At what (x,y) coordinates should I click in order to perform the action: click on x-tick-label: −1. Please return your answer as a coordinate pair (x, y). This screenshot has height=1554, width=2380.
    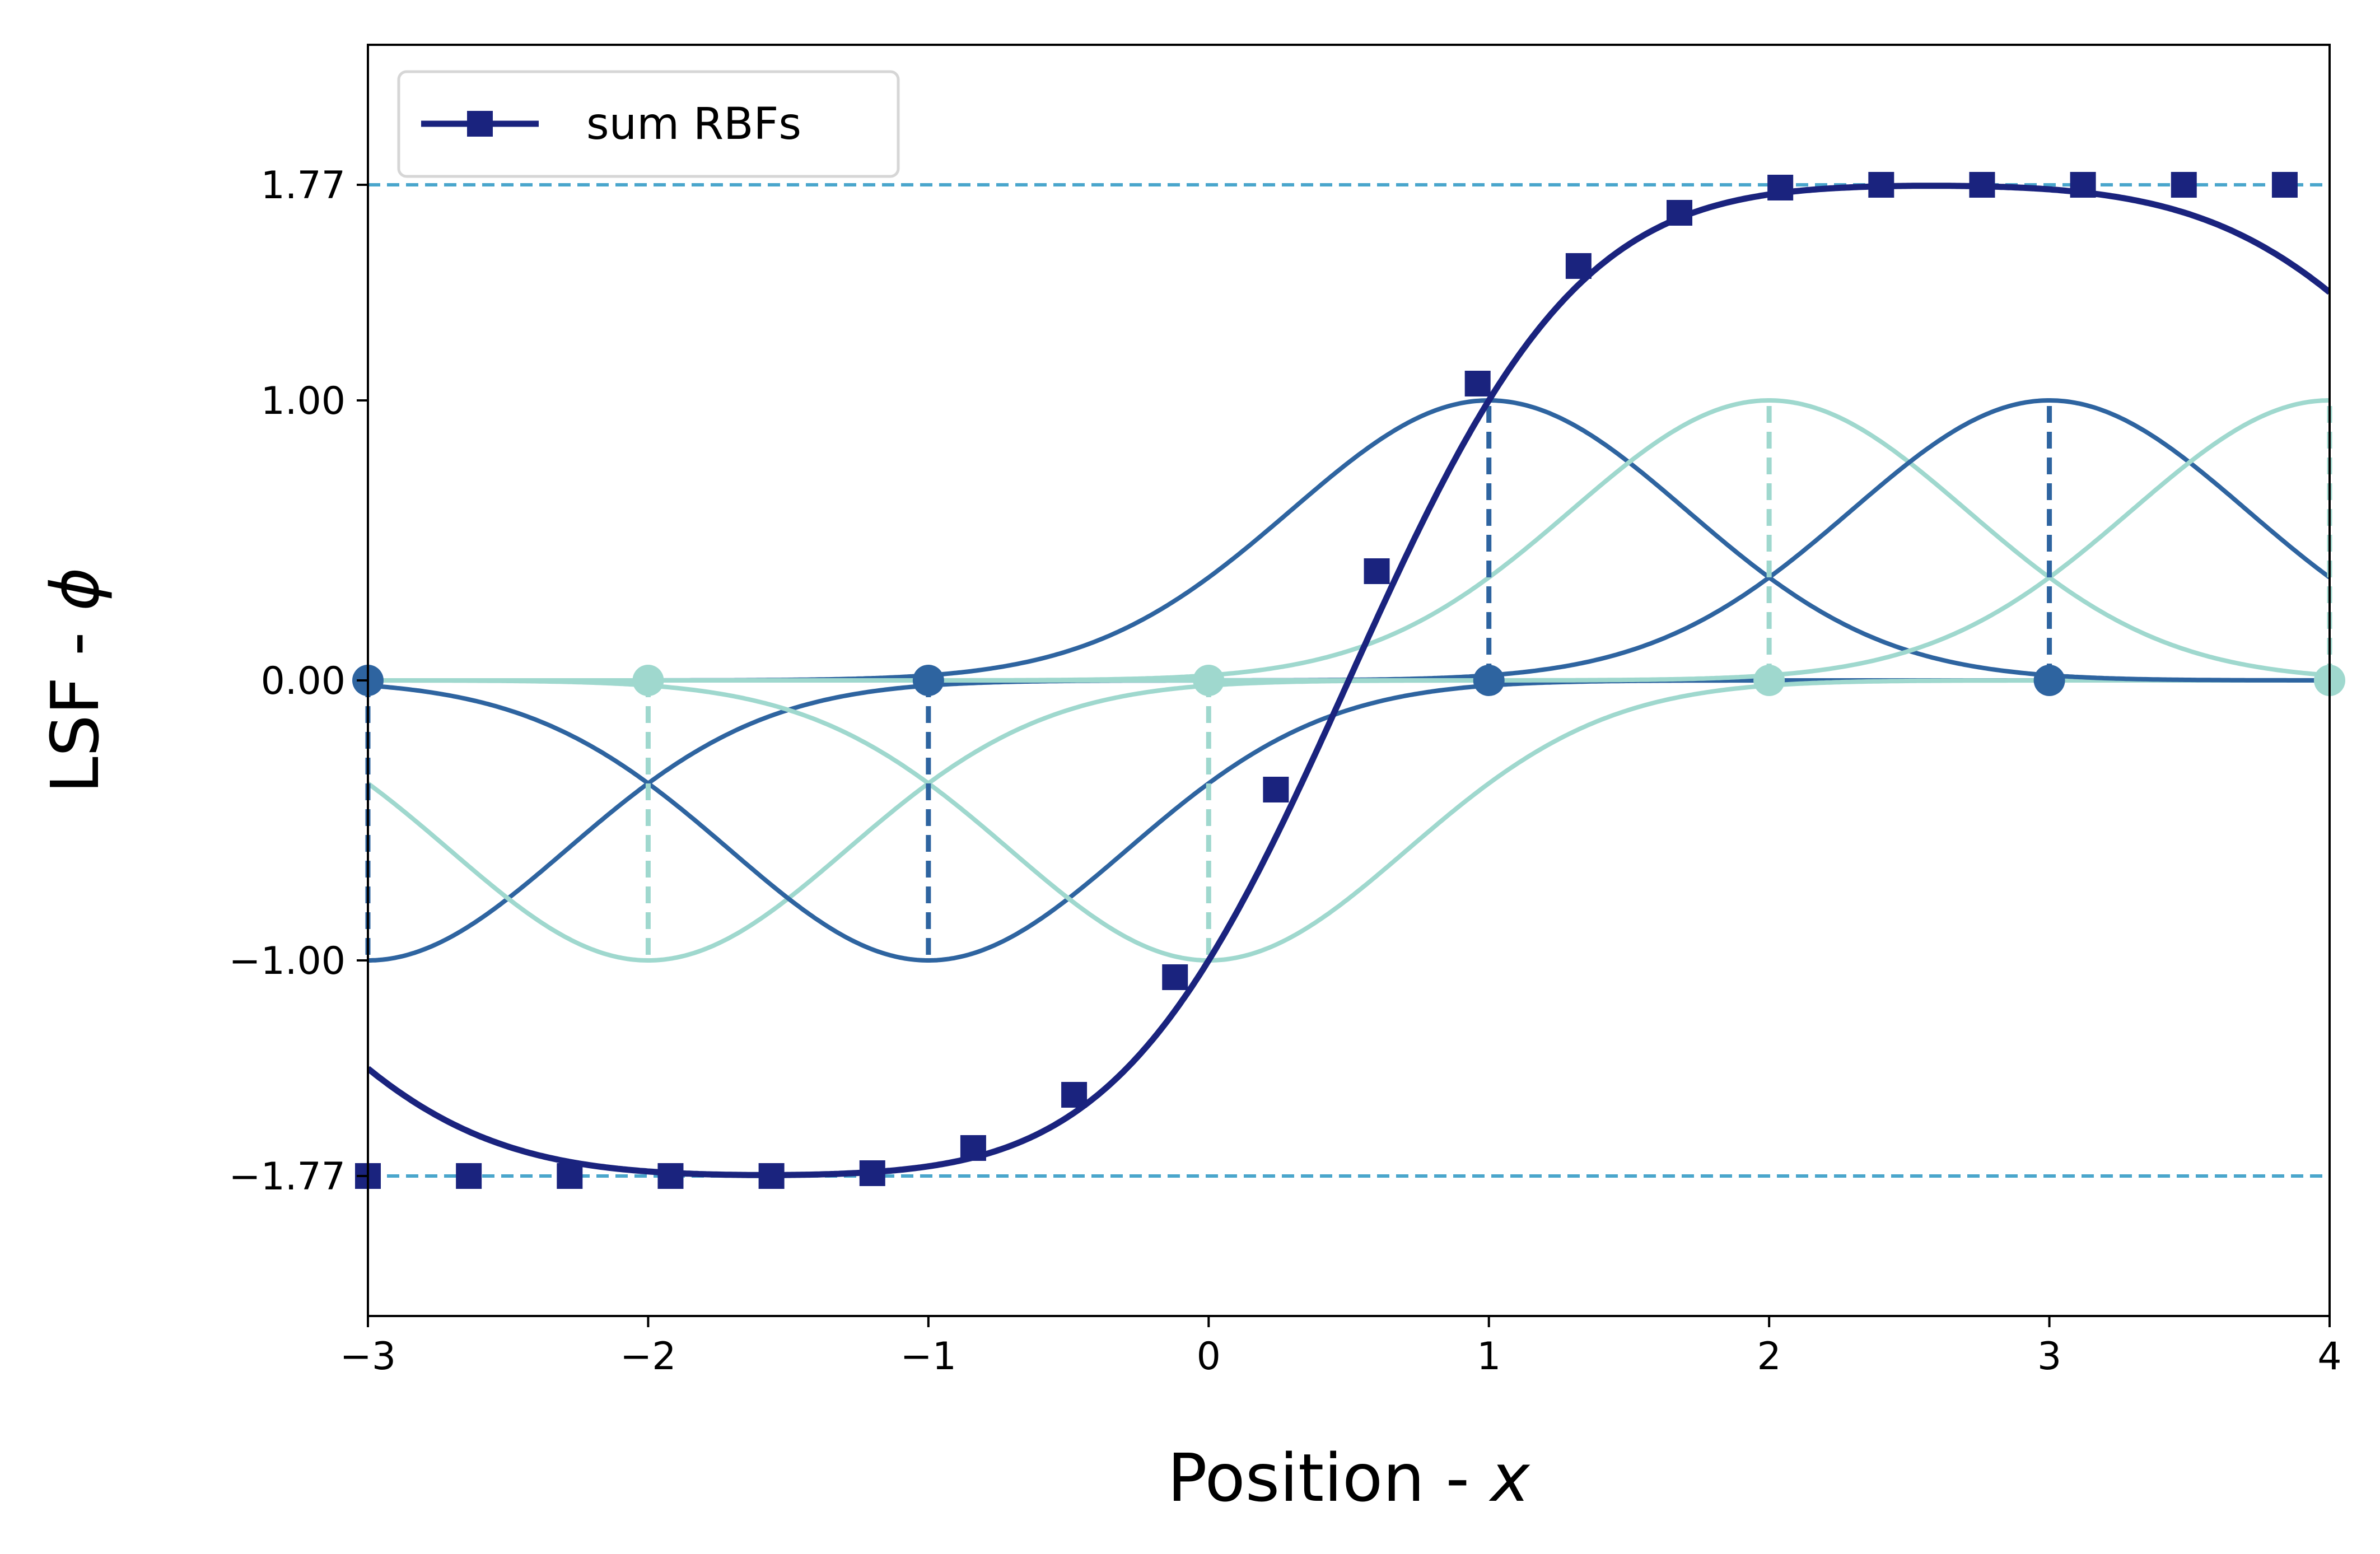
    Looking at the image, I should click on (928, 1357).